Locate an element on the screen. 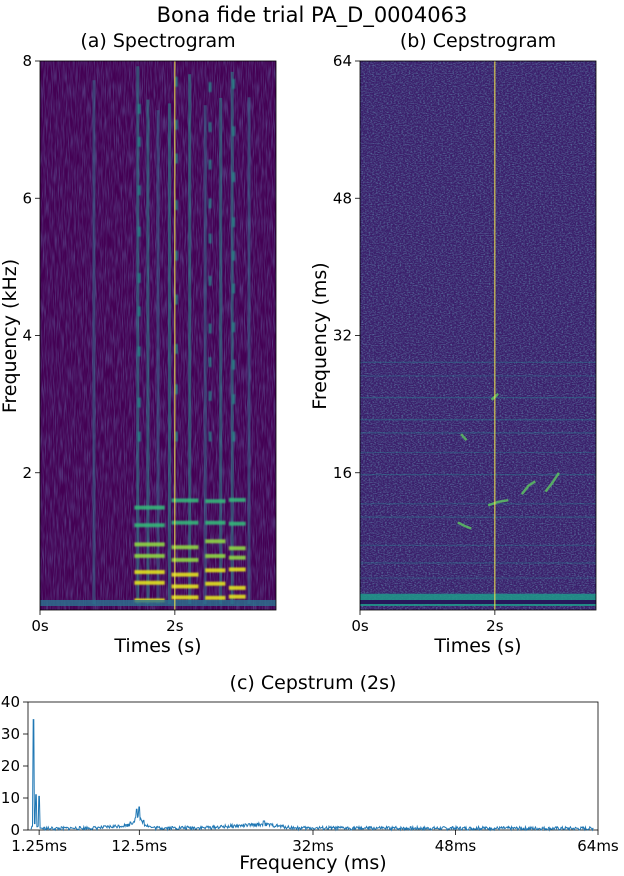 This screenshot has height=876, width=624. cepstrum-xtick-label: 1.25ms is located at coordinates (39, 846).